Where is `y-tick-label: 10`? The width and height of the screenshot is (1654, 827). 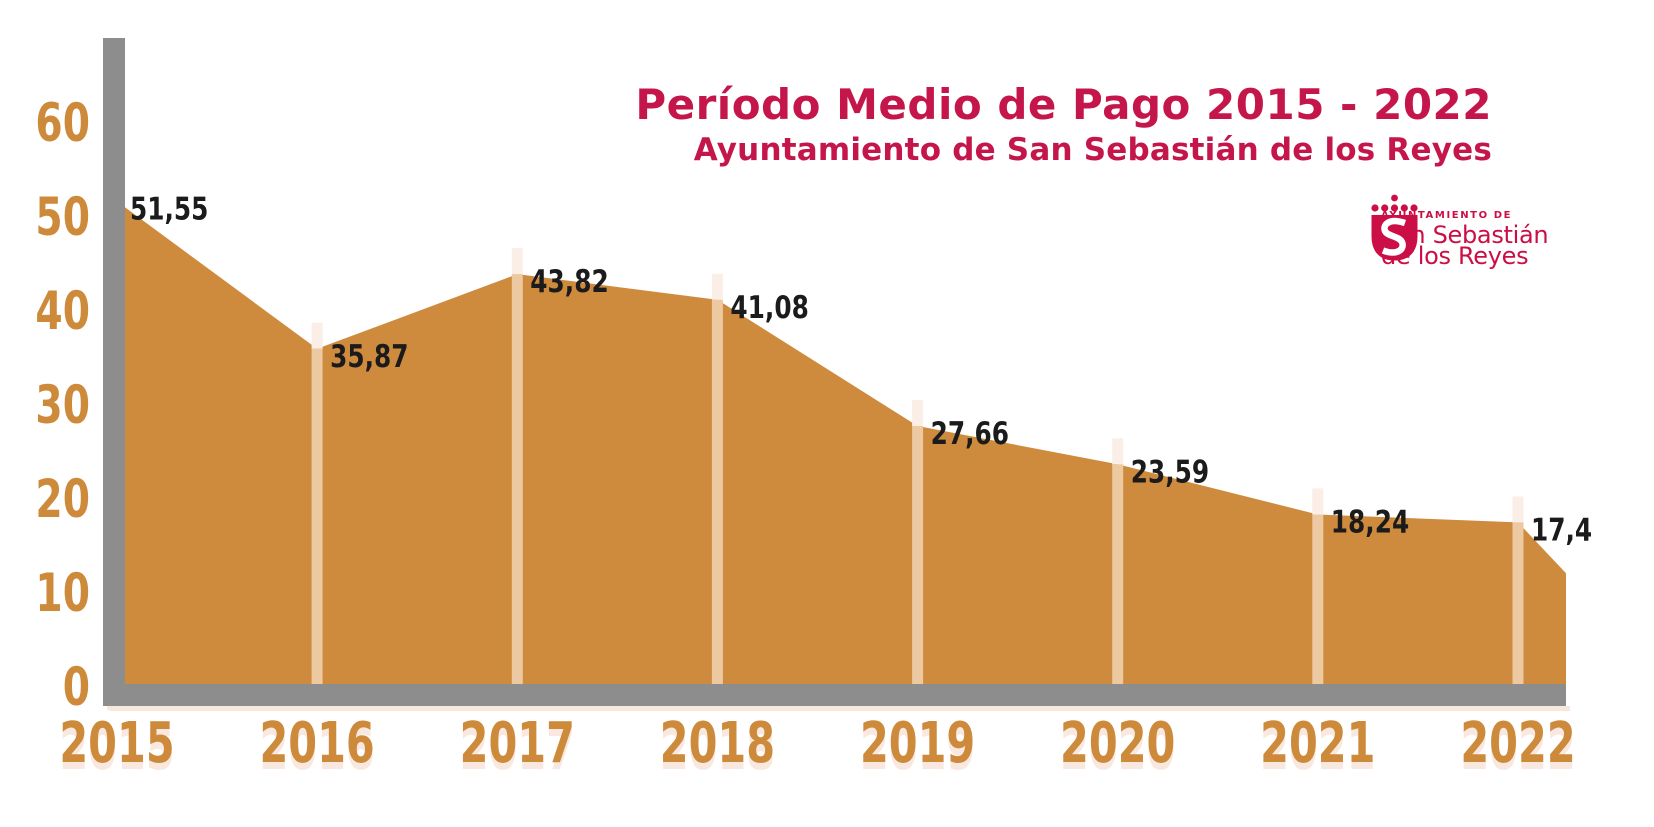
y-tick-label: 10 is located at coordinates (62, 592).